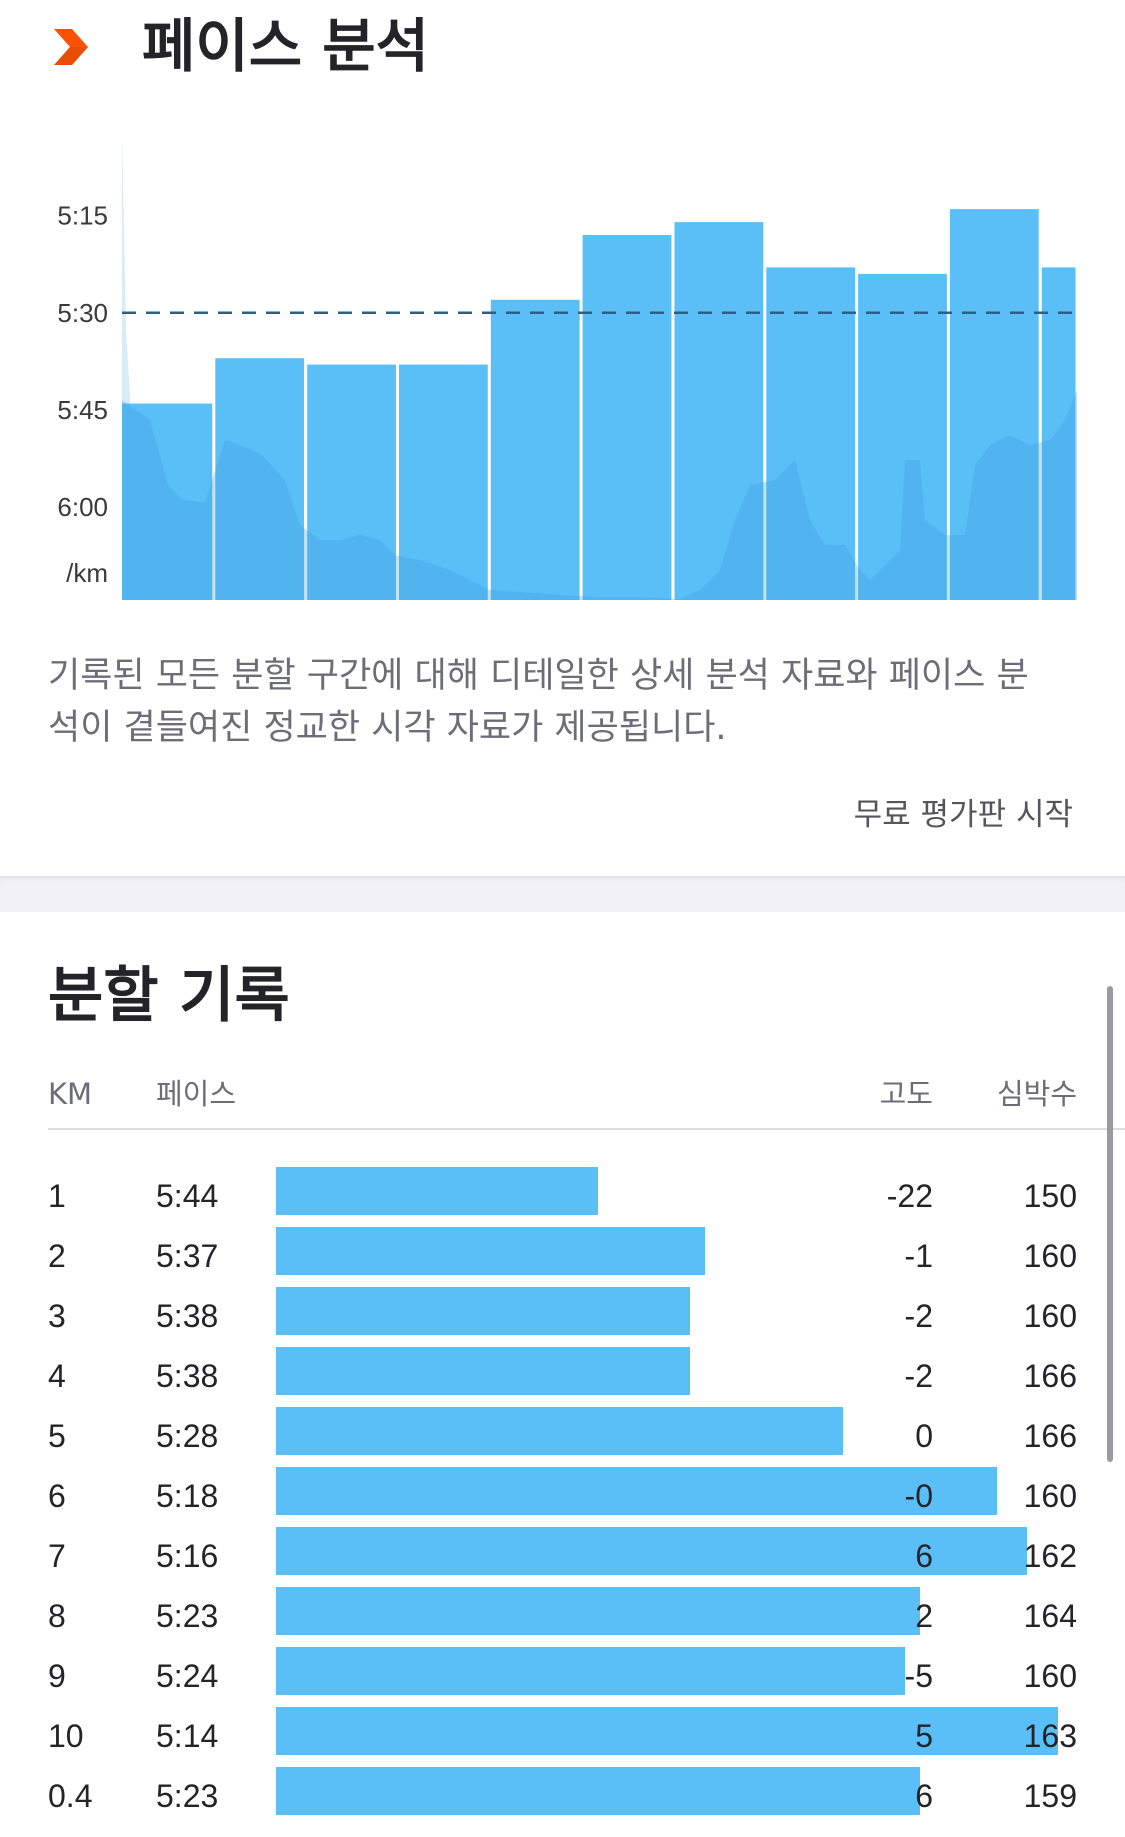  What do you see at coordinates (82, 507) in the screenshot?
I see `y-tick-label: 6:00` at bounding box center [82, 507].